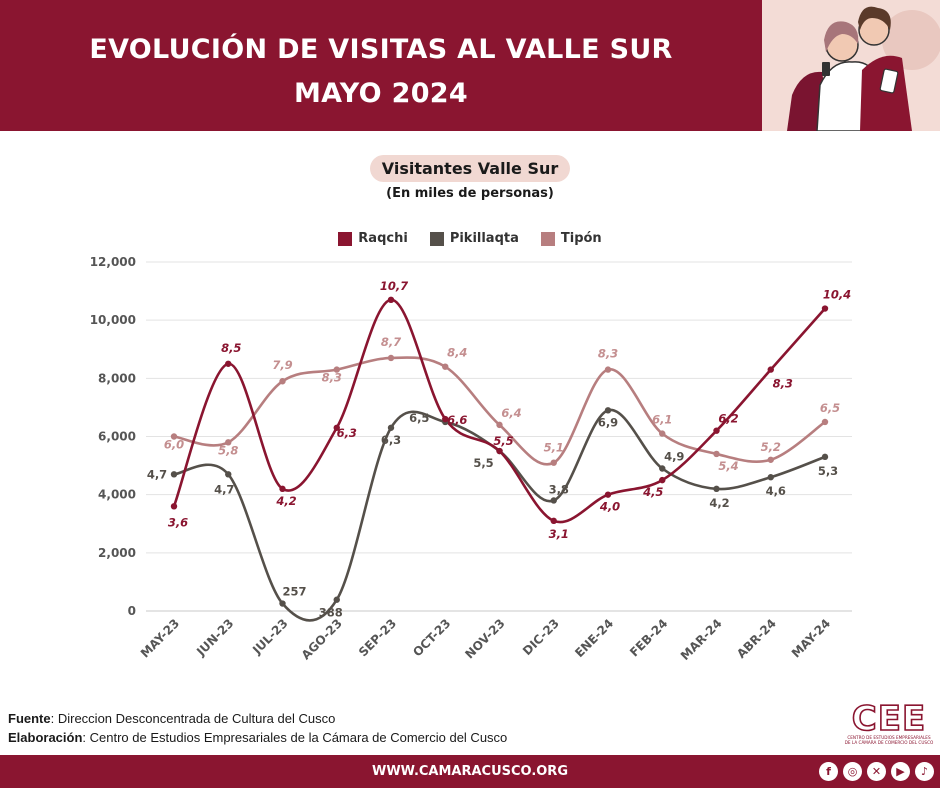  I want to click on data-label-raqchi: 8,3, so click(783, 384).